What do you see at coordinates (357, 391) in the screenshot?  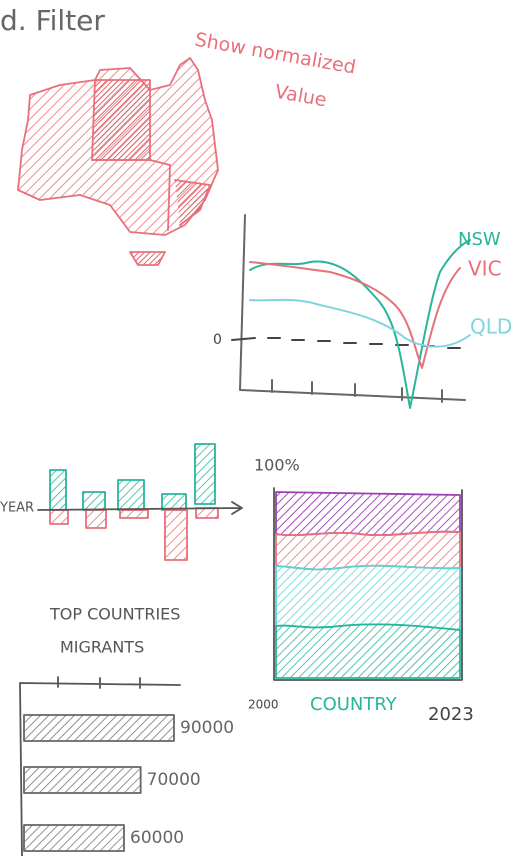 I see `tick` at bounding box center [357, 391].